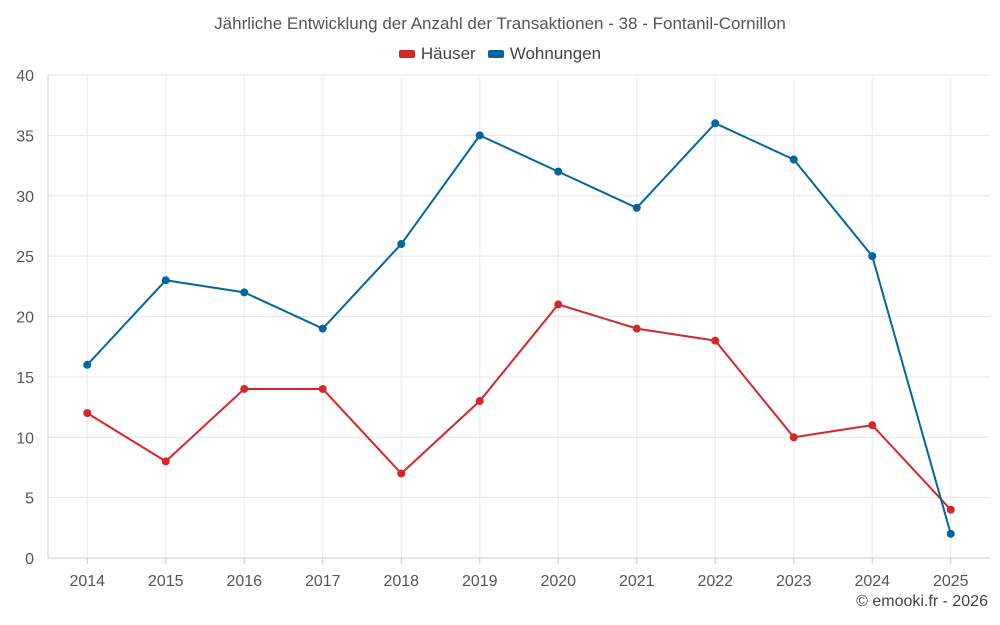  Describe the element at coordinates (448, 53) in the screenshot. I see `legend-label-haeuser: Häuser` at that location.